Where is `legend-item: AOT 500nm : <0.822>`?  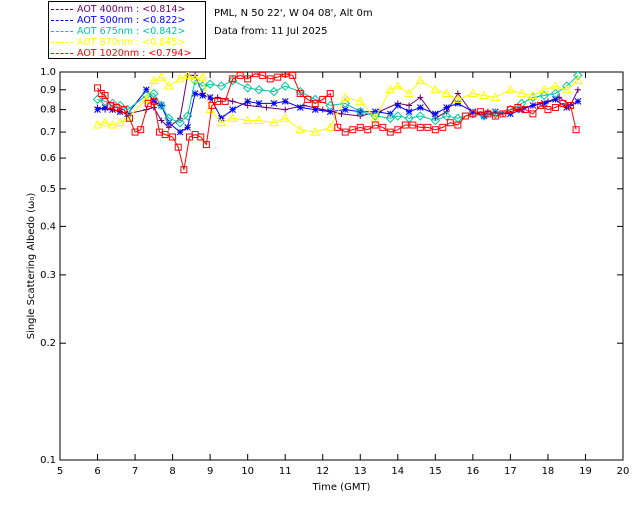 legend-item: AOT 500nm : <0.822> is located at coordinates (118, 20).